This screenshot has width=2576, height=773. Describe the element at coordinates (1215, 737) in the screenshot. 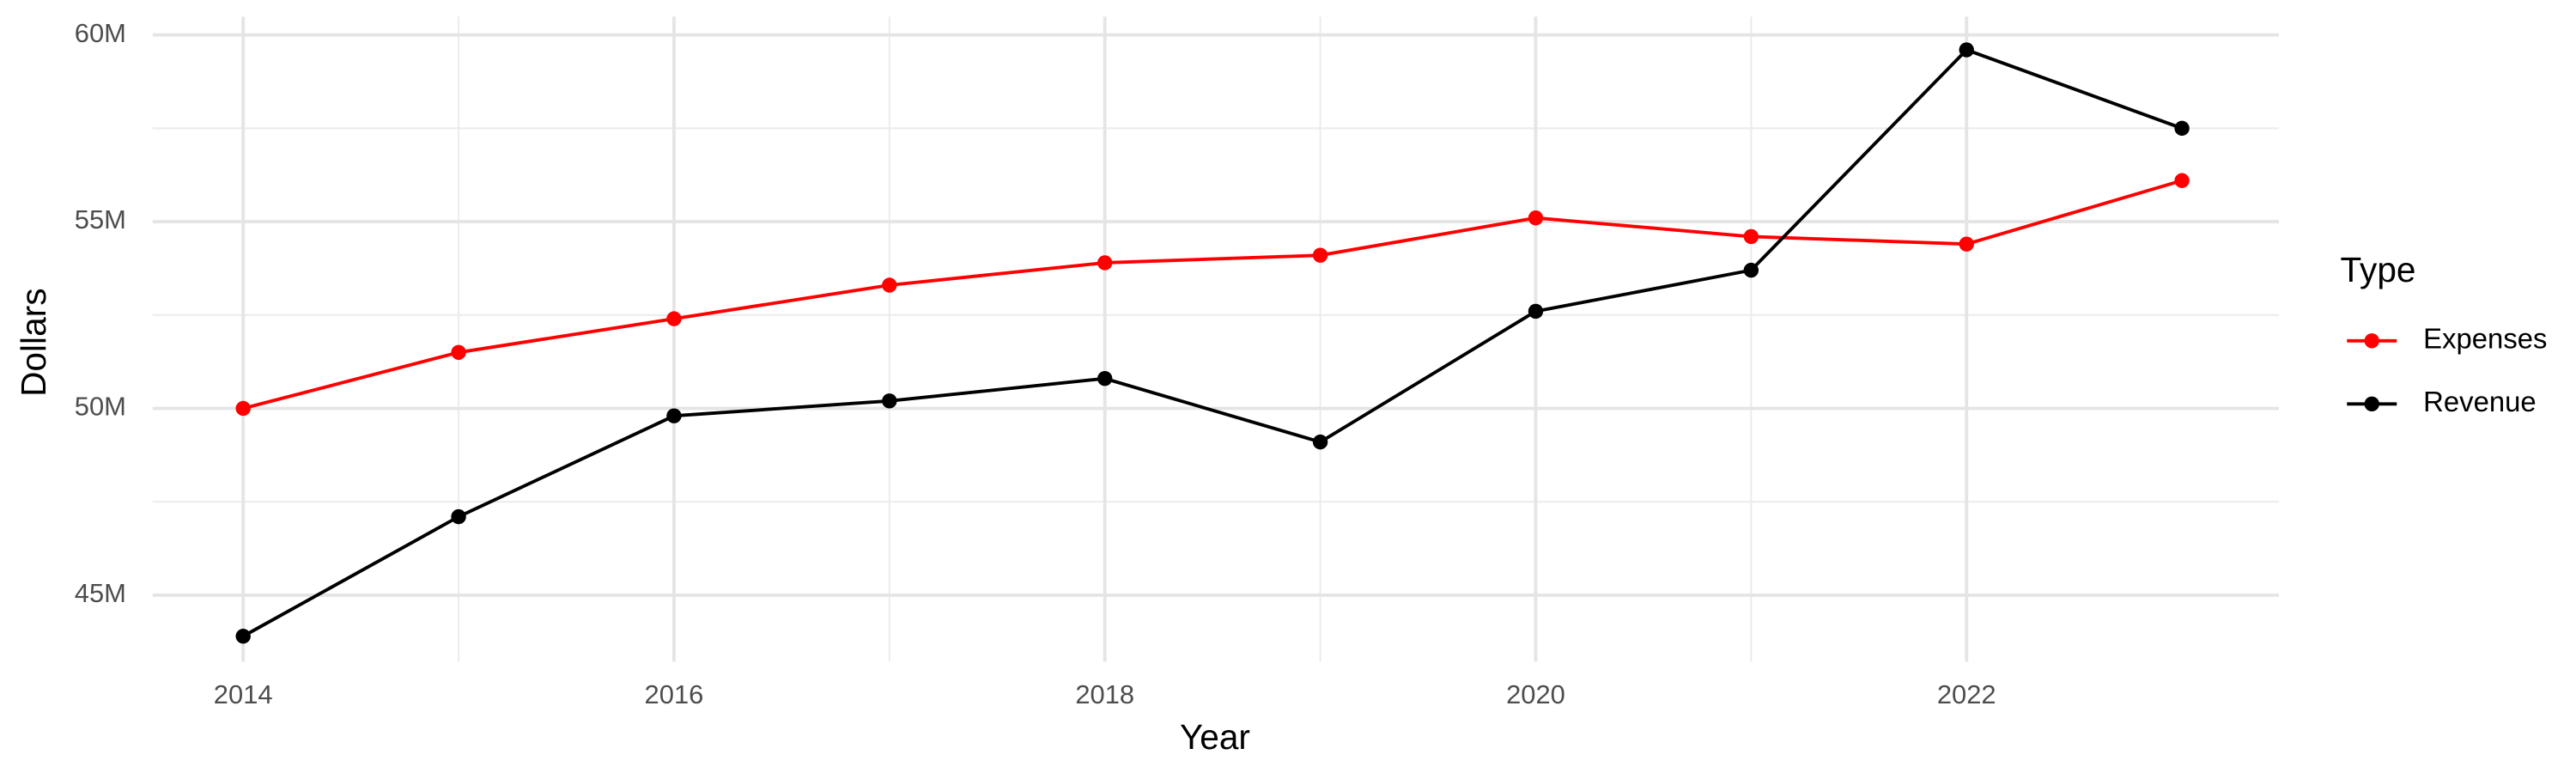

I see `x-axis-title: Year` at that location.